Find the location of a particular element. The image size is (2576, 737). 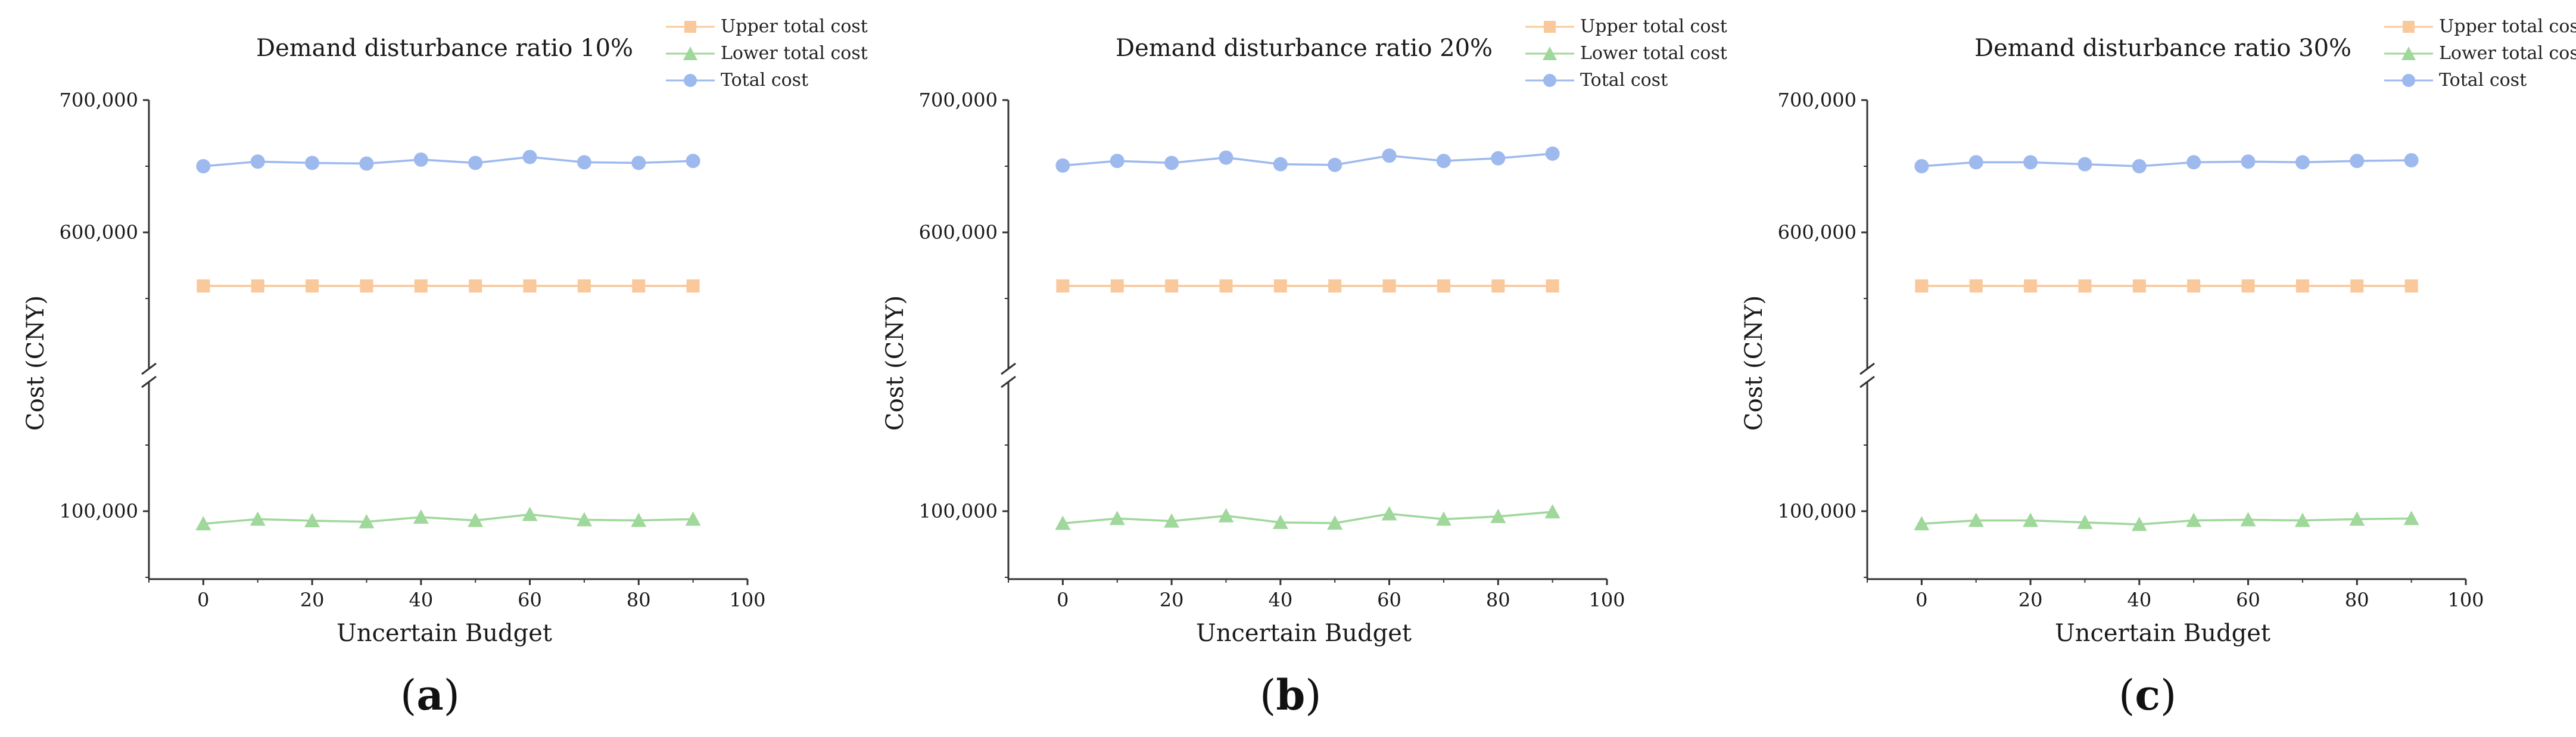

x-axis-label: Uncertain Budget is located at coordinates (1304, 634).